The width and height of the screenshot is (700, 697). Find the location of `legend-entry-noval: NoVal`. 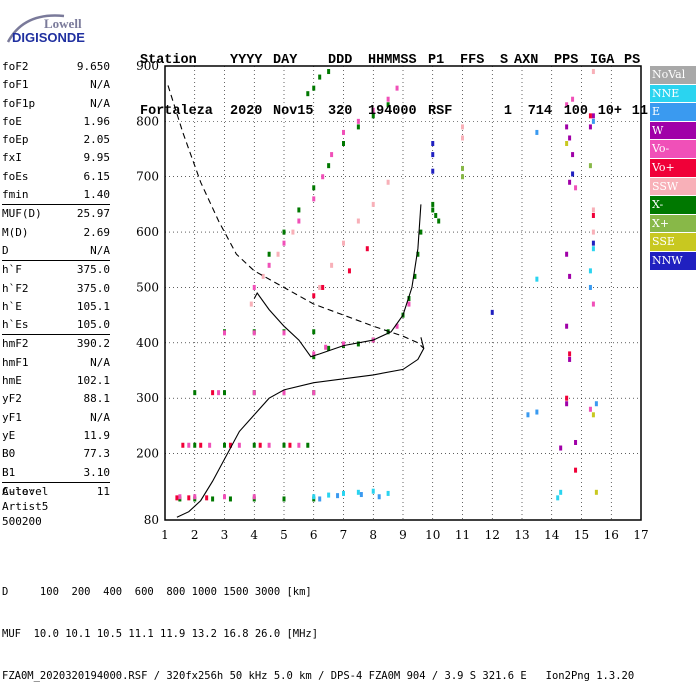

legend-entry-noval: NoVal is located at coordinates (673, 75).